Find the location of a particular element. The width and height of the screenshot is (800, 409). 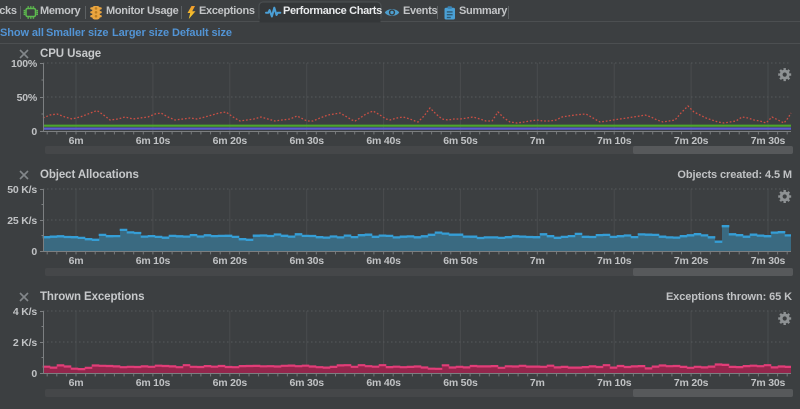

svg-text: 25 K/s is located at coordinates (22, 221).